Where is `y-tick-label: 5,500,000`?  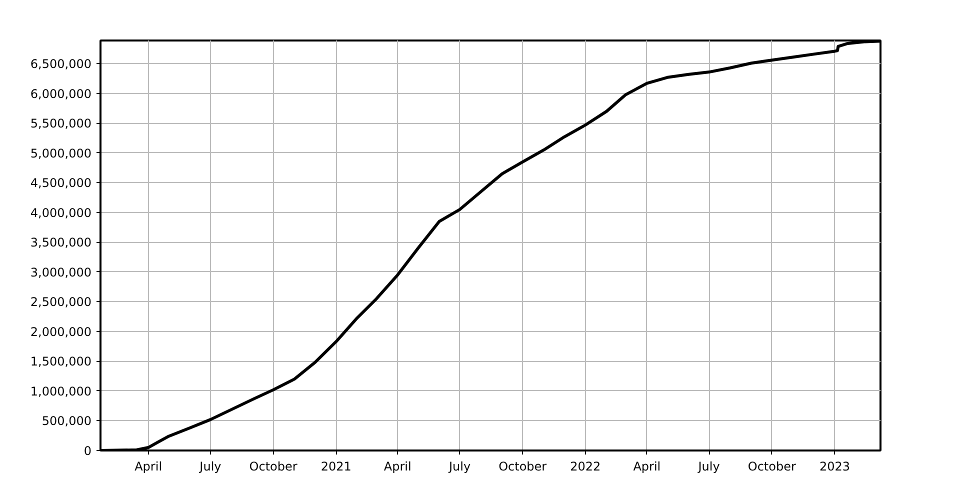 y-tick-label: 5,500,000 is located at coordinates (61, 123).